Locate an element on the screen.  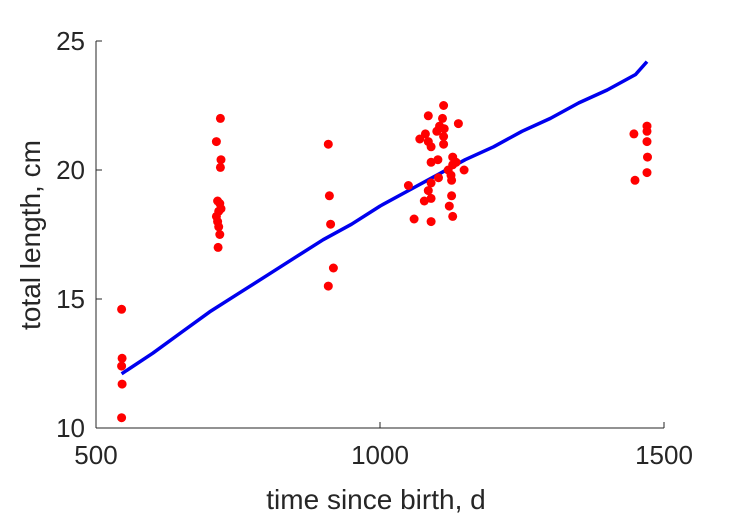
x-ticks: 500 1000 1500 is located at coordinates (383, 446).